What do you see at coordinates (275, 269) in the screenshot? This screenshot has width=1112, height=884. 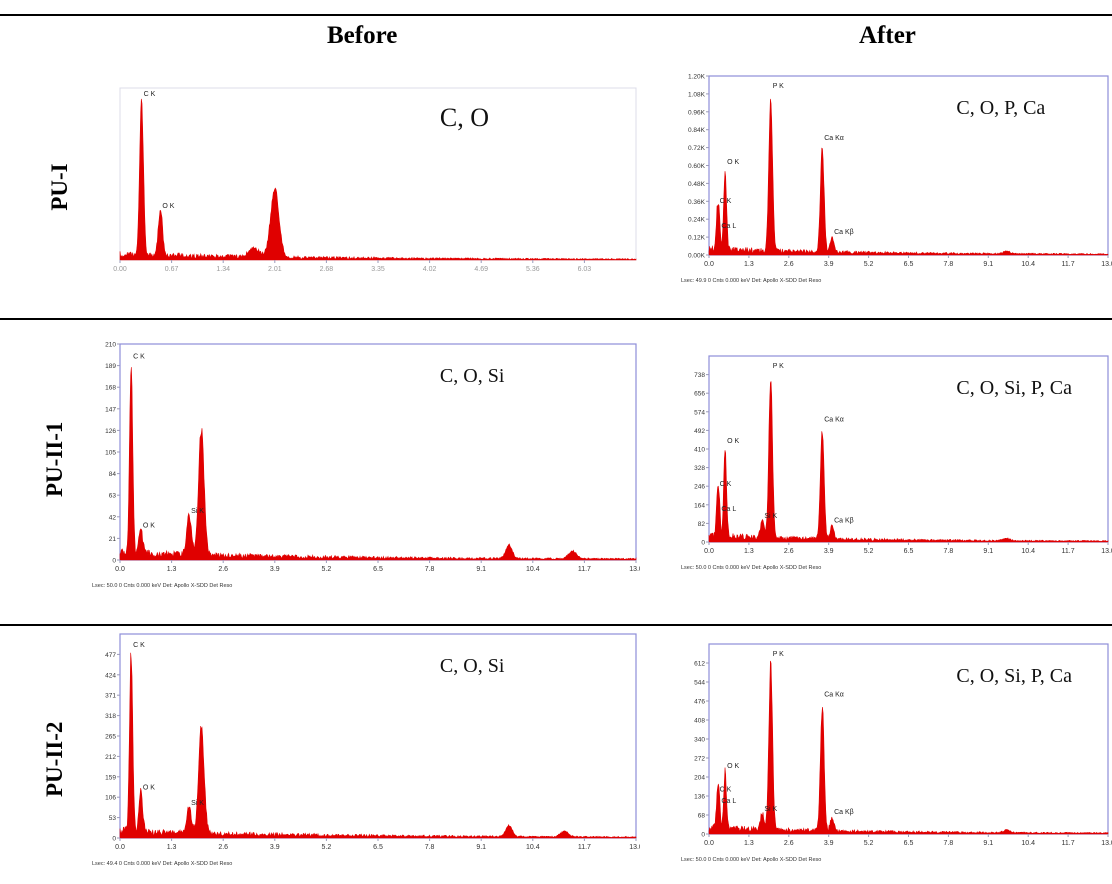 I see `x-tick-label: 2.01` at bounding box center [275, 269].